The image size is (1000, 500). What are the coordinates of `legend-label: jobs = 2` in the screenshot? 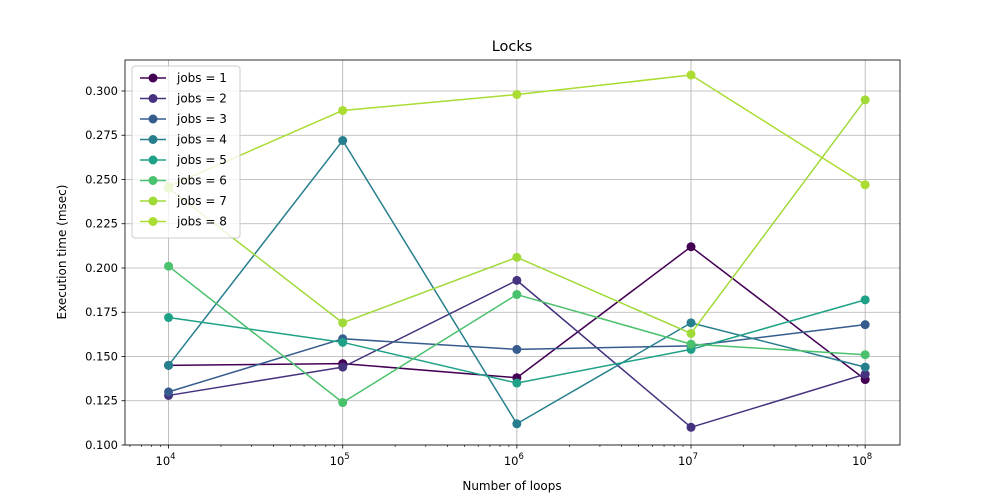 It's located at (201, 99).